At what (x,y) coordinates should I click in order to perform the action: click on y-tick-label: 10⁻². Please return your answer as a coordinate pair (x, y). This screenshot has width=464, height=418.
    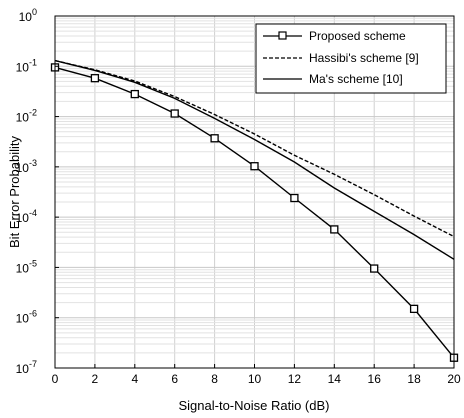
    Looking at the image, I should click on (26, 116).